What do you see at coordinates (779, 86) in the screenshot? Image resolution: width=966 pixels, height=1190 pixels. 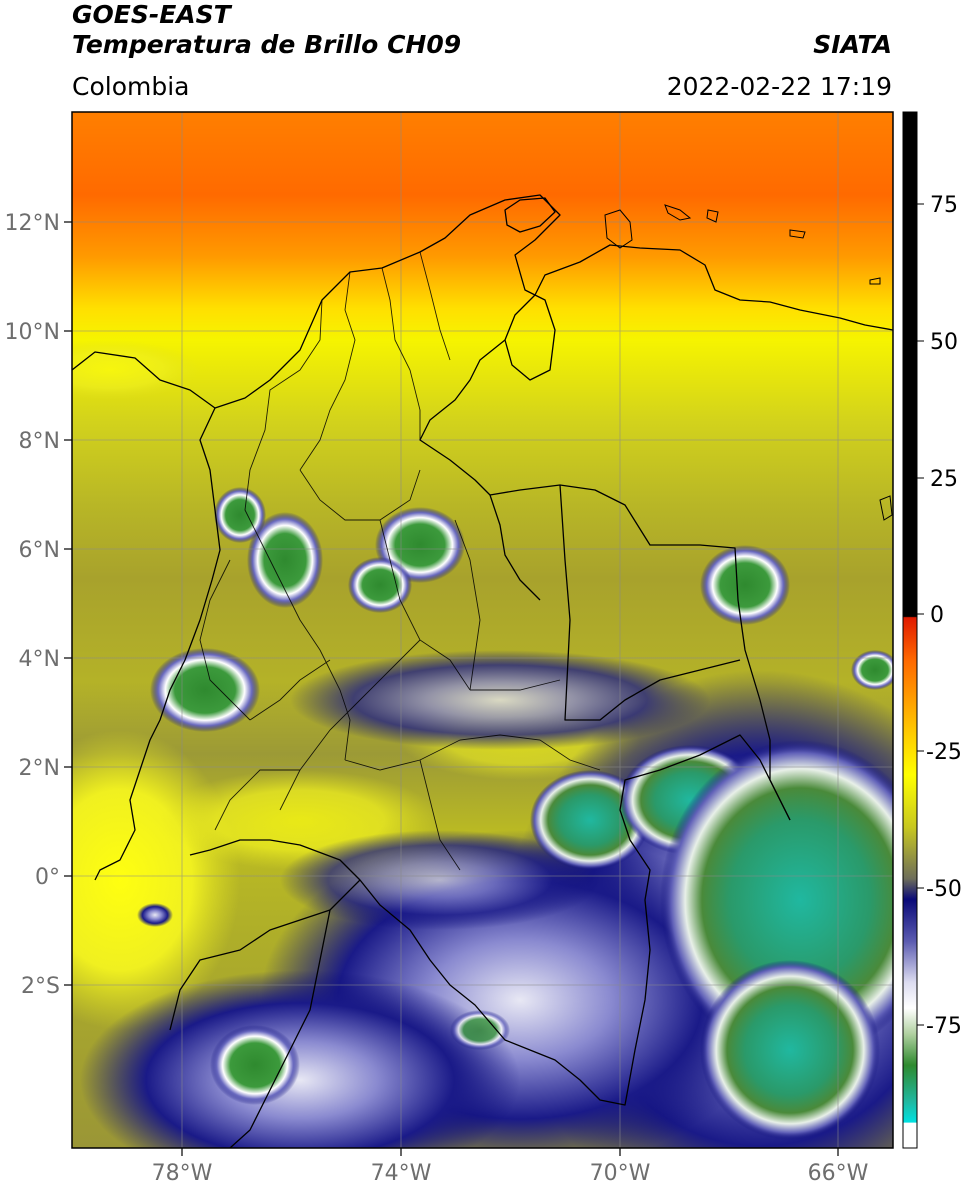 I see `datetime-label: 2022-02-22 17:19` at bounding box center [779, 86].